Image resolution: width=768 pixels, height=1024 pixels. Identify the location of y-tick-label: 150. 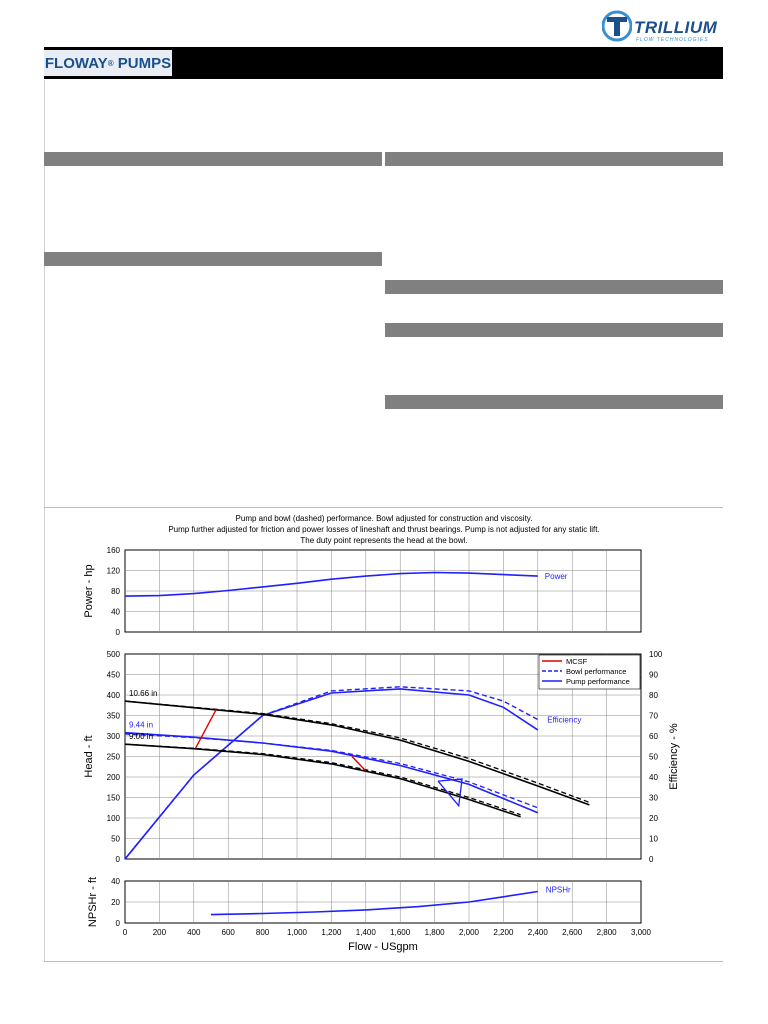
(114, 798).